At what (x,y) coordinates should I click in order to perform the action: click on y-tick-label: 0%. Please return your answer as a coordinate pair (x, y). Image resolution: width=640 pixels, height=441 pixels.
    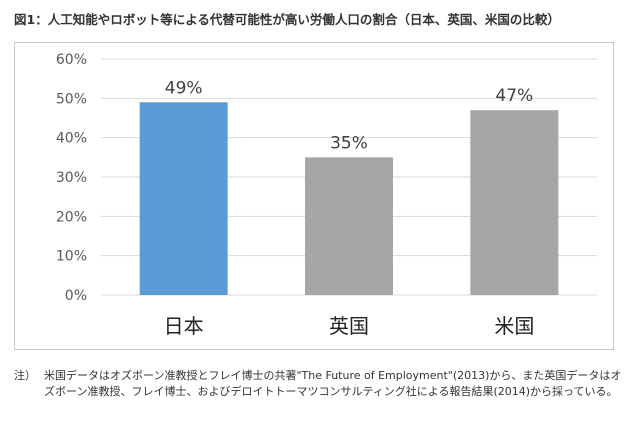
    Looking at the image, I should click on (76, 296).